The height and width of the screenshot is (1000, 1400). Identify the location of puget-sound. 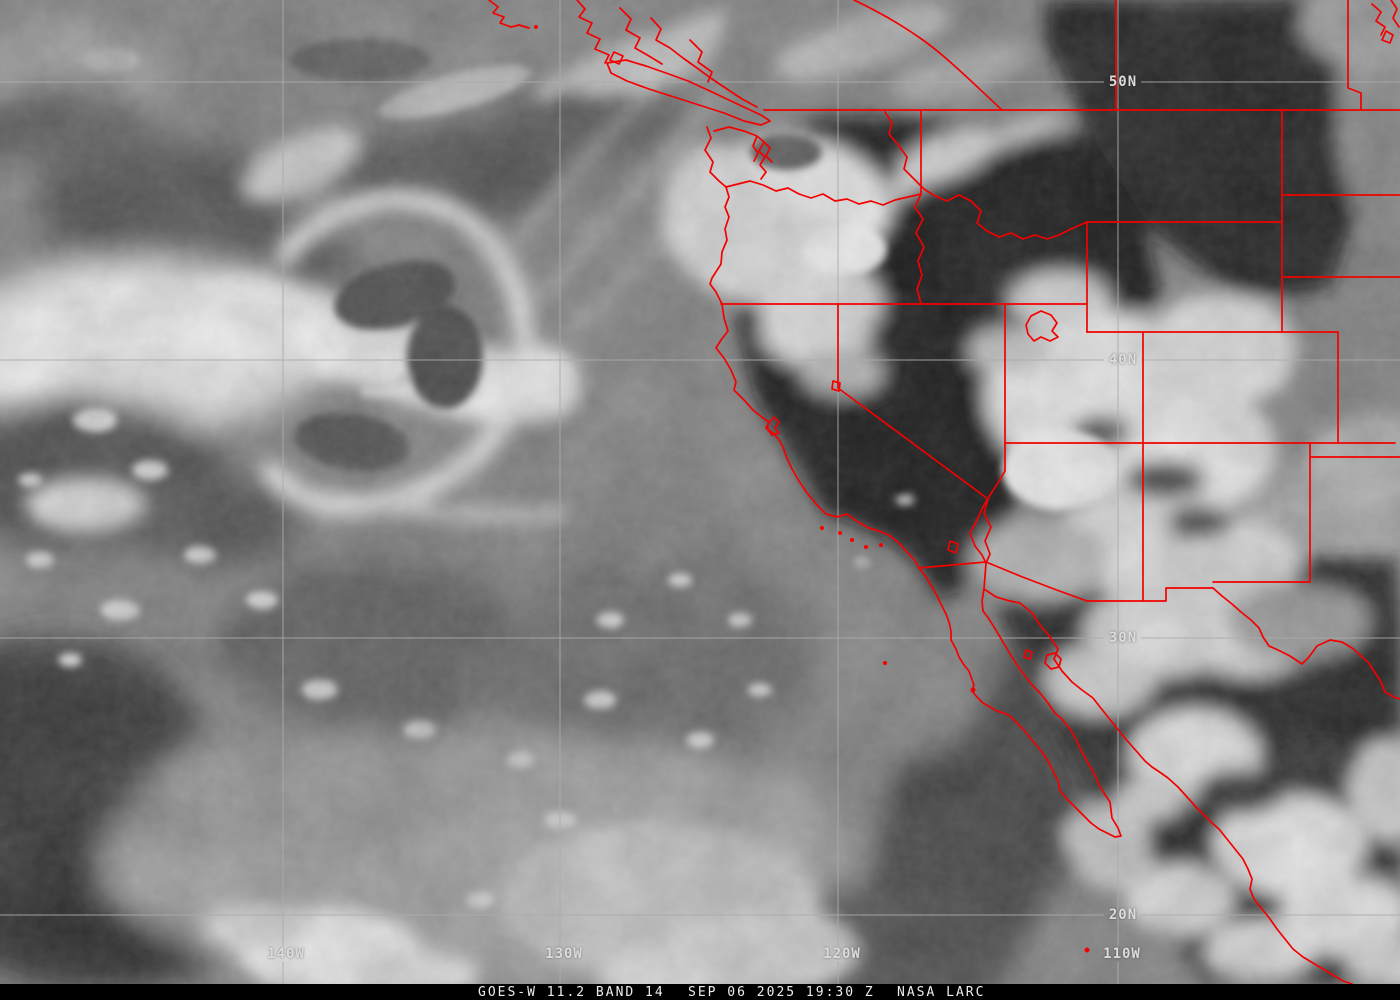
(743, 153).